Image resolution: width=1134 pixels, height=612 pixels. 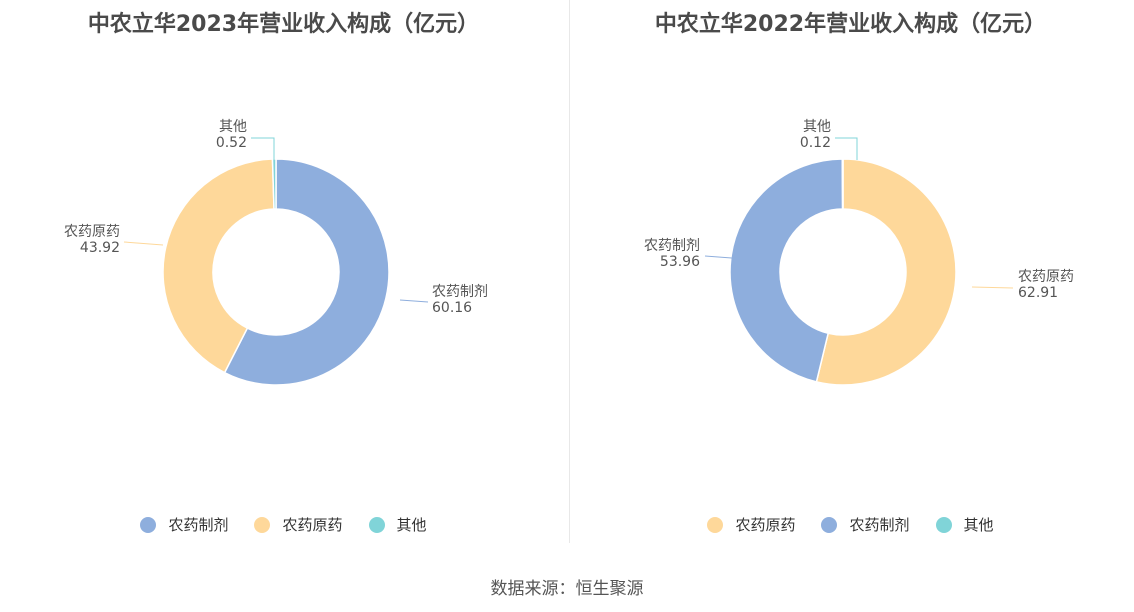 What do you see at coordinates (569, 271) in the screenshot?
I see `panel-divider` at bounding box center [569, 271].